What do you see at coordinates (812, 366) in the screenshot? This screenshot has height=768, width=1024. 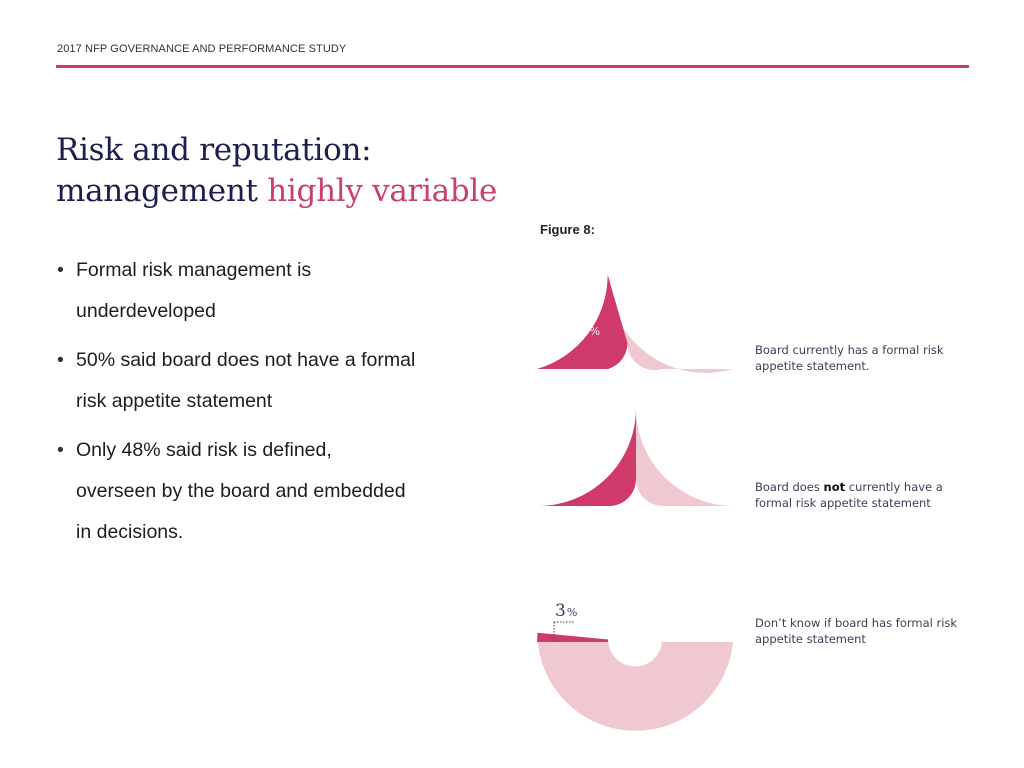 I see `chart-caption-line: appetite statement.` at bounding box center [812, 366].